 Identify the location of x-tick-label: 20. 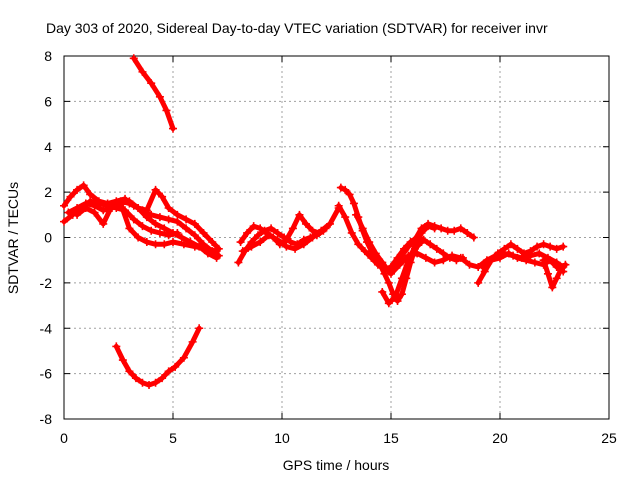
(500, 438).